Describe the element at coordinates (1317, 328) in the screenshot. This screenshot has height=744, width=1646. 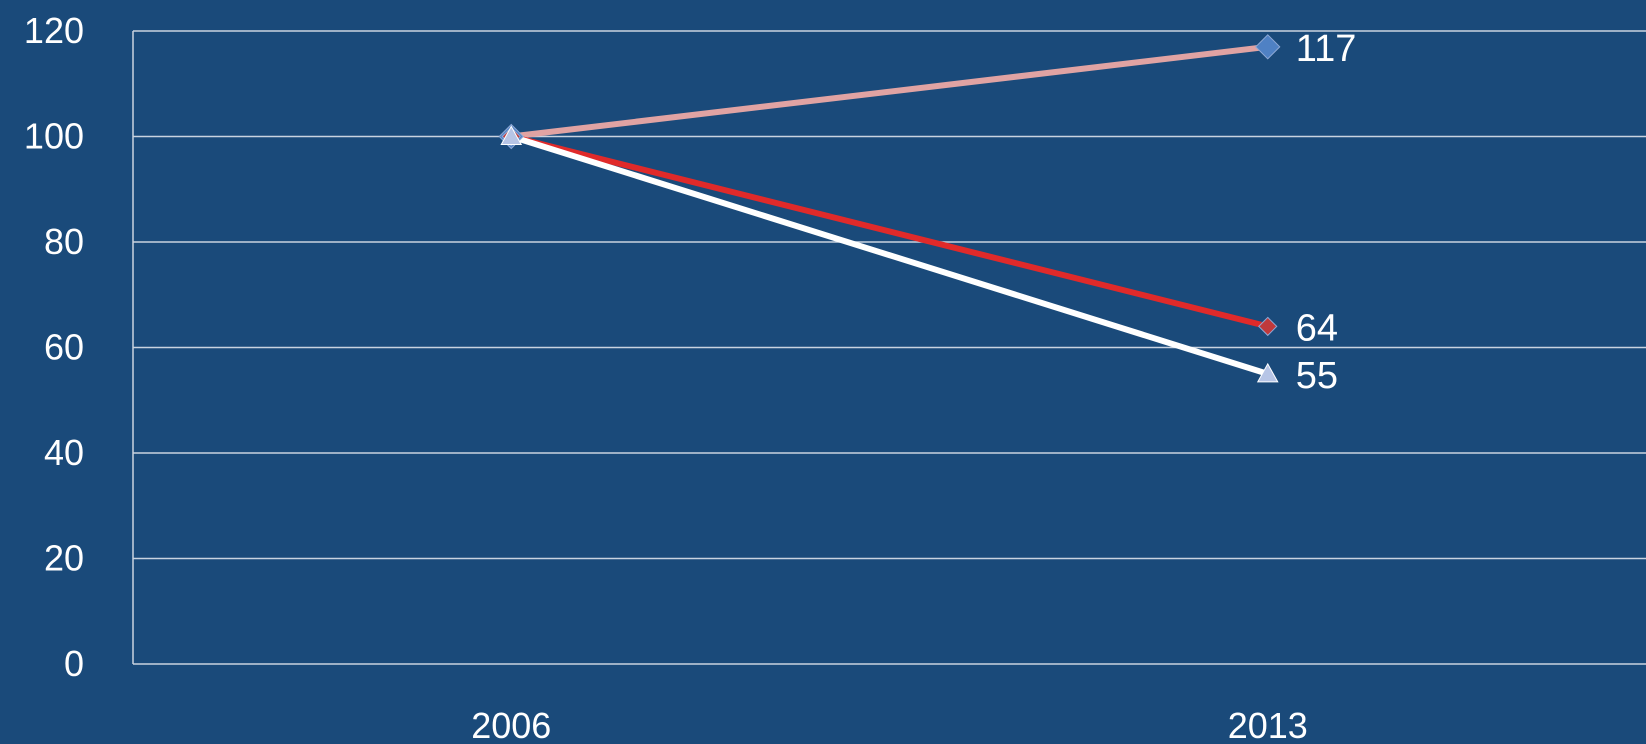
I see `data-label: 64` at that location.